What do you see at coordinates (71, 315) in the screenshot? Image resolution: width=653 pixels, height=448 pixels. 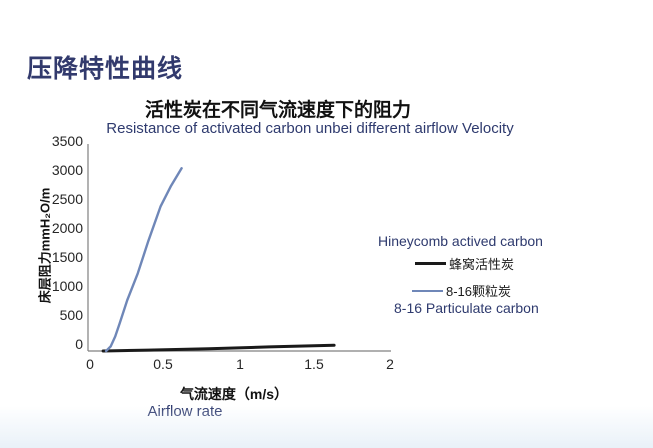 I see `y-tick-500: 500` at bounding box center [71, 315].